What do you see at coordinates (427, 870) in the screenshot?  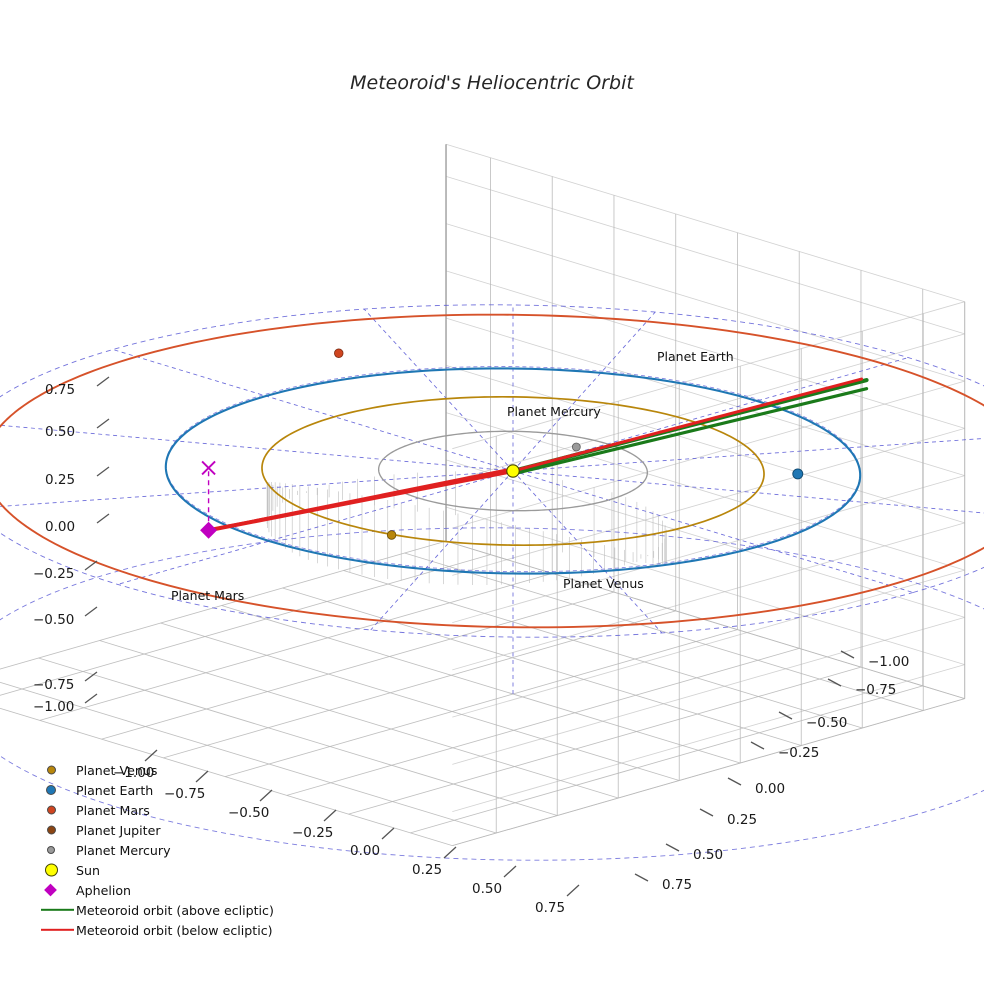 I see `x-tick-5: 0.25` at bounding box center [427, 870].